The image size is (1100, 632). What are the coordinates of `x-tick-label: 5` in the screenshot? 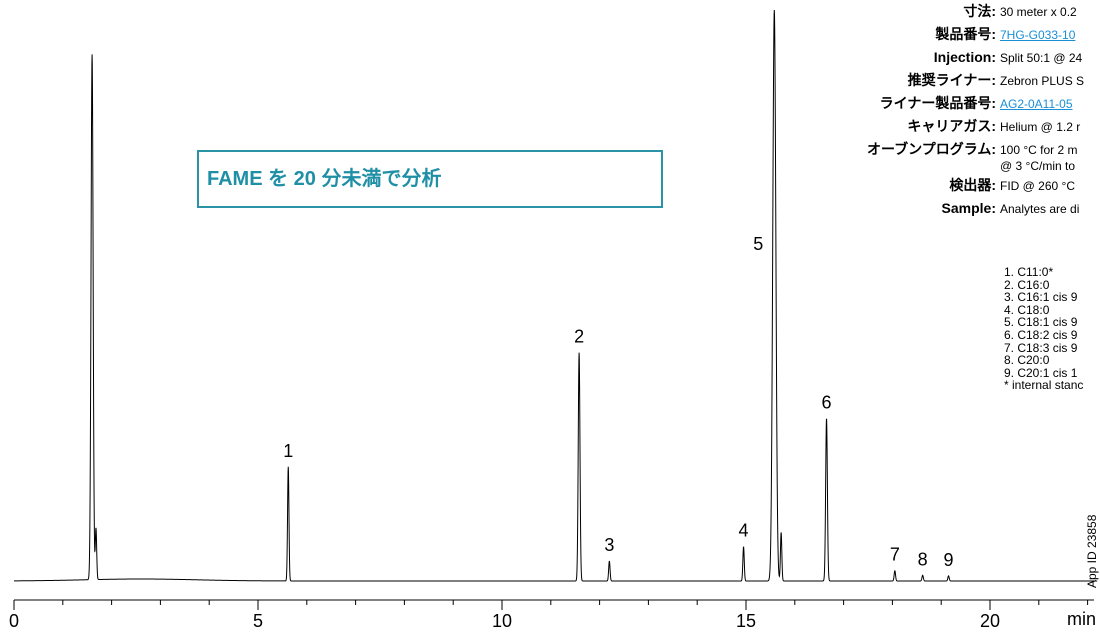 It's located at (258, 621).